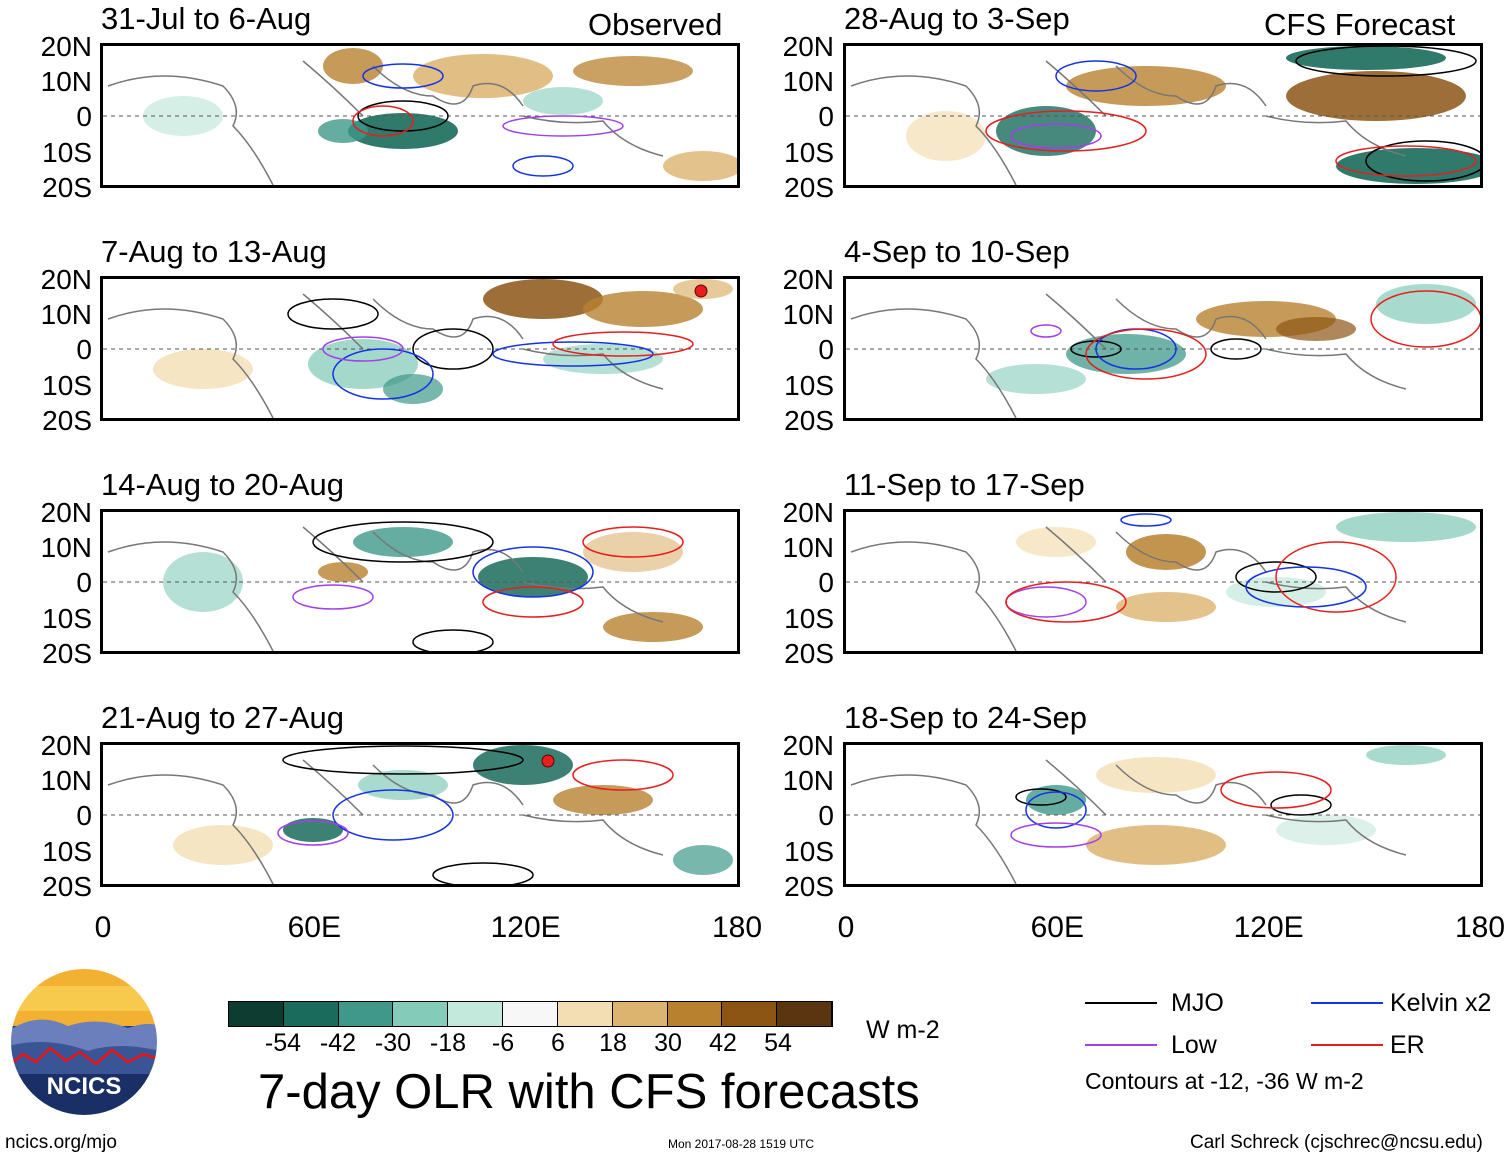 The image size is (1510, 1158). What do you see at coordinates (957, 18) in the screenshot?
I see `panel-title-fcst-1: 28-Aug to 3-Sep` at bounding box center [957, 18].